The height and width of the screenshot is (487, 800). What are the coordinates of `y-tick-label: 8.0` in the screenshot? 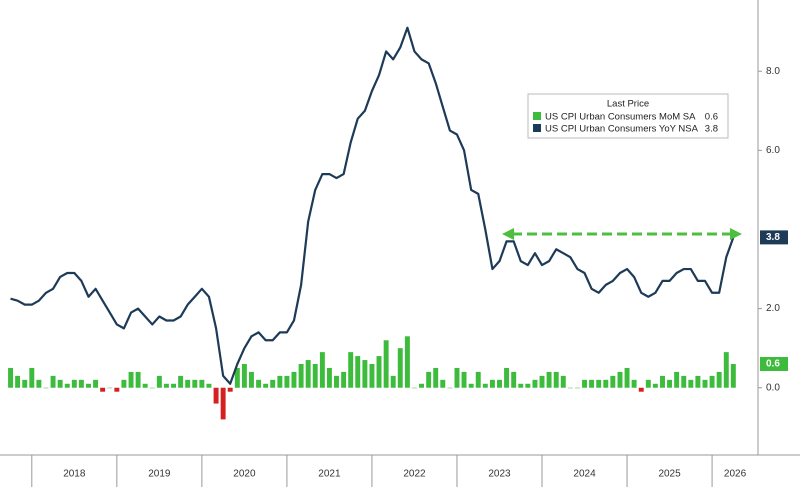 It's located at (773, 71).